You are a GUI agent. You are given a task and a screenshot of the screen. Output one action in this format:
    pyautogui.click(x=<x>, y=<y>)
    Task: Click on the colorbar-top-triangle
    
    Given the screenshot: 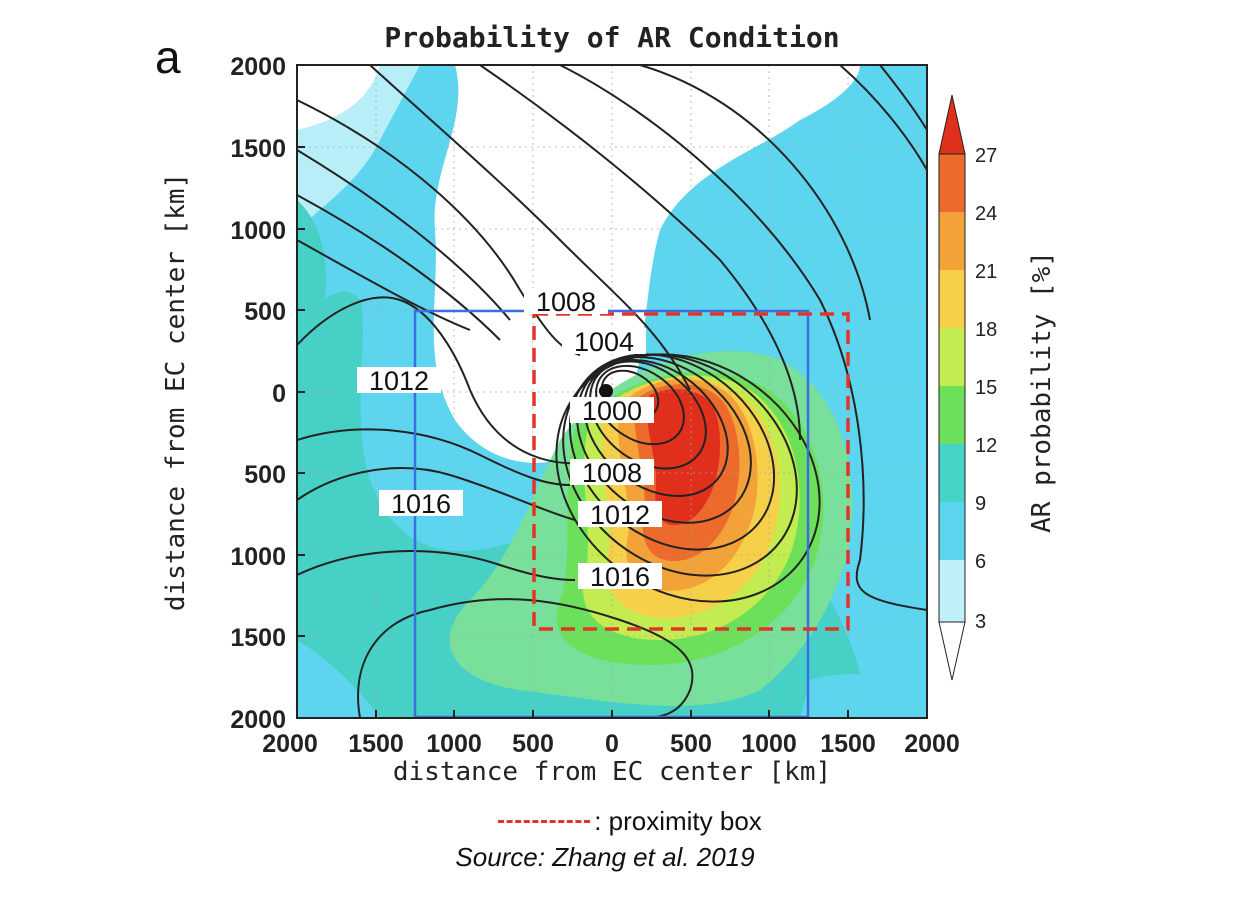 What is the action you would take?
    pyautogui.click(x=952, y=124)
    